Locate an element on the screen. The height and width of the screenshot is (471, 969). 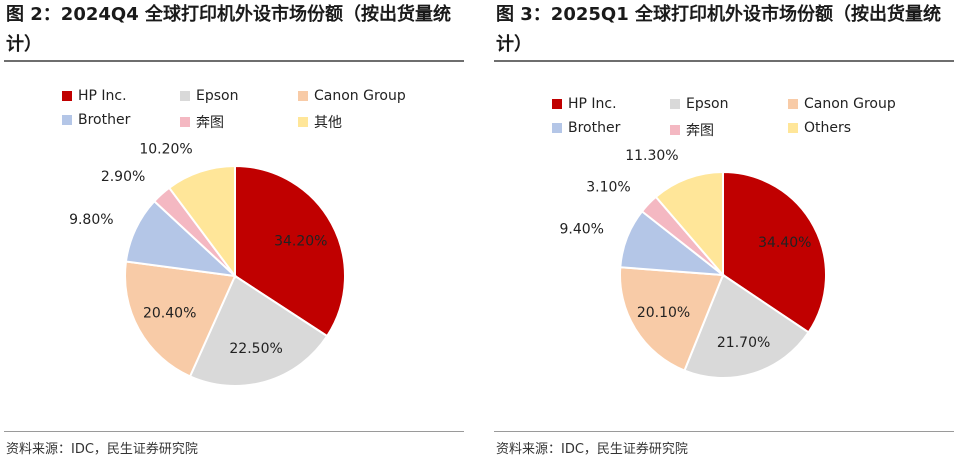
data-label-epson: 22.50% is located at coordinates (255, 349).